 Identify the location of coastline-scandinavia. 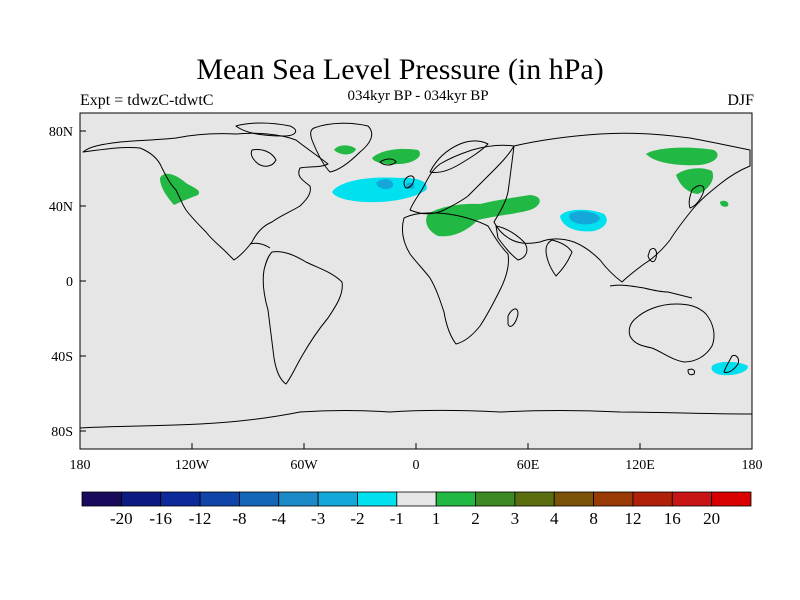
(459, 156).